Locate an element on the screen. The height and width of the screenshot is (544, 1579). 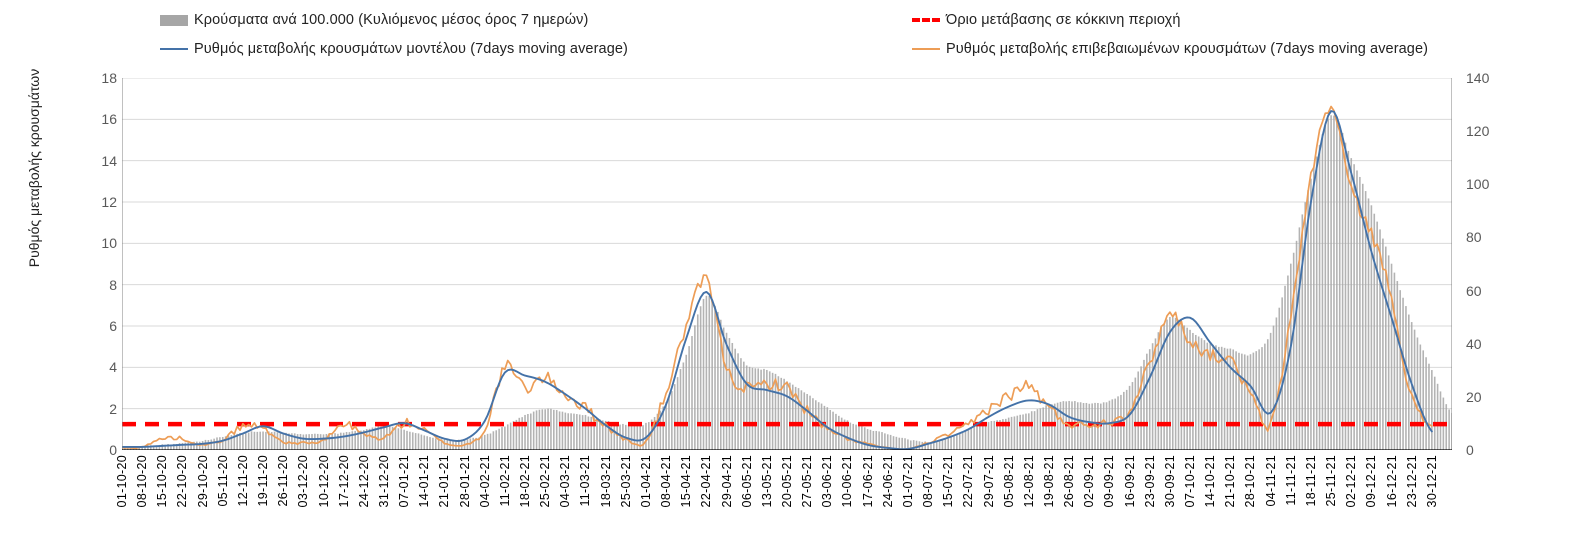
y-axis-right-tick: 0 is located at coordinates (1470, 450).